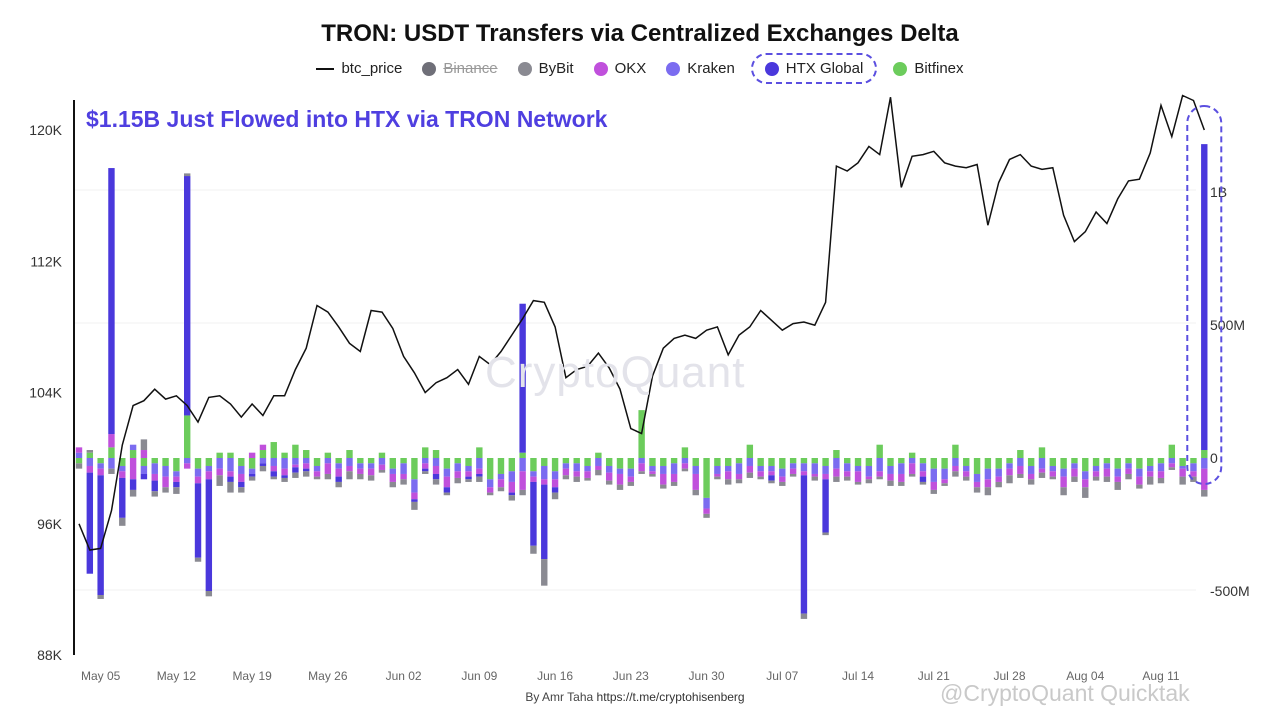 The image size is (1280, 720). Describe the element at coordinates (101, 676) in the screenshot. I see `x-axis-tick-label: May 05` at that location.